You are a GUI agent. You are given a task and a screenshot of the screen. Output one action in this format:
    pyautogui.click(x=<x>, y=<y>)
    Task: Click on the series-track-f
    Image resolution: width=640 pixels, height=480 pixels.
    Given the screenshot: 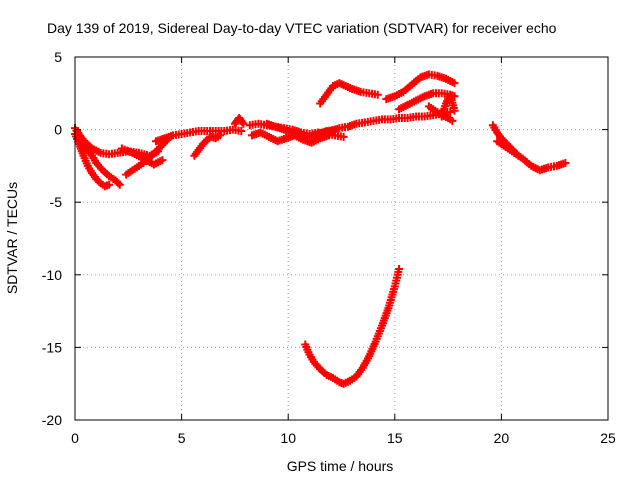 What is the action you would take?
    pyautogui.click(x=199, y=135)
    